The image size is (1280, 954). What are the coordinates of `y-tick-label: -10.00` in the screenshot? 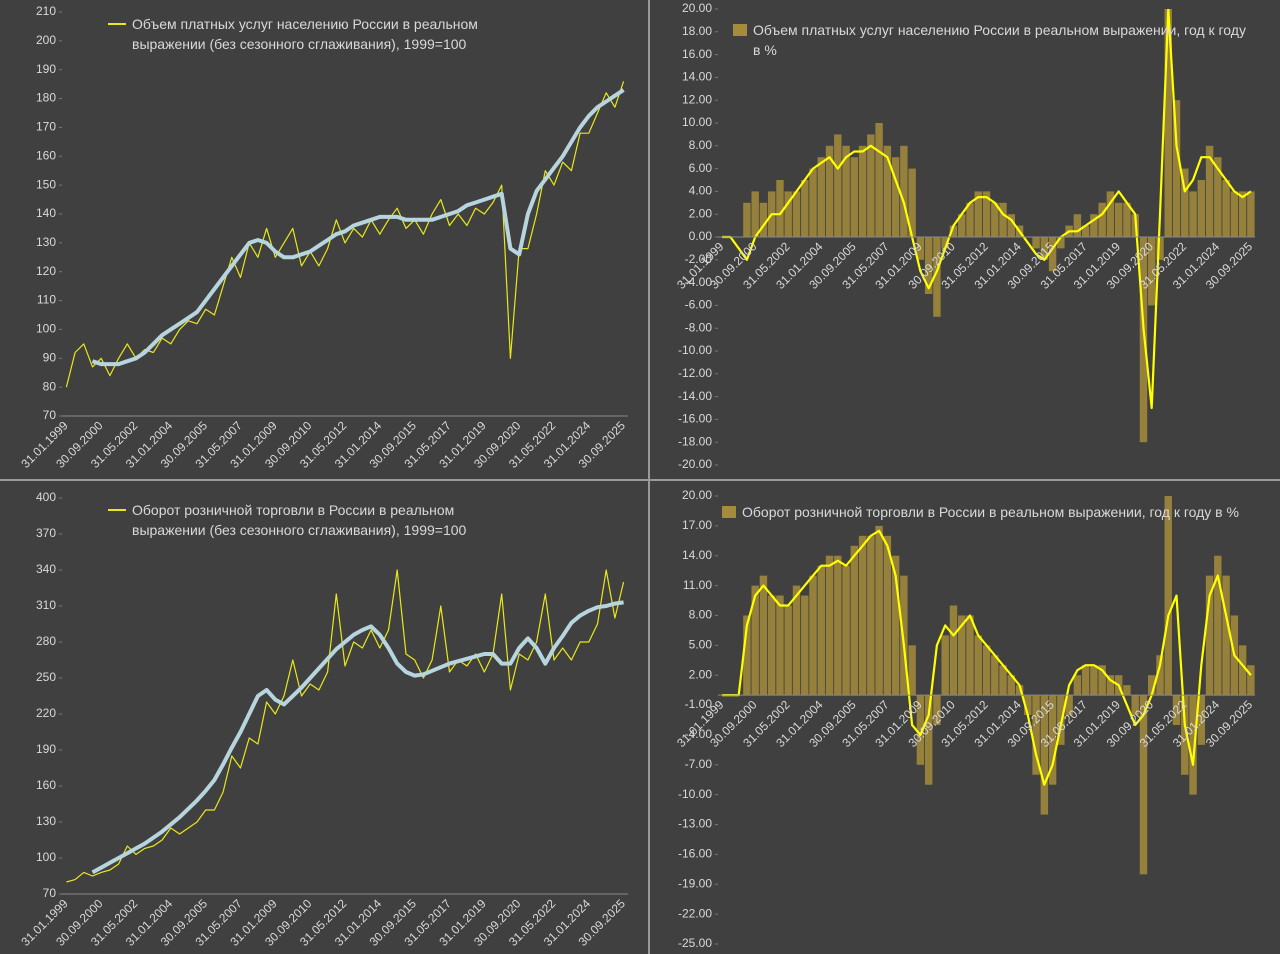 It's located at (695, 350).